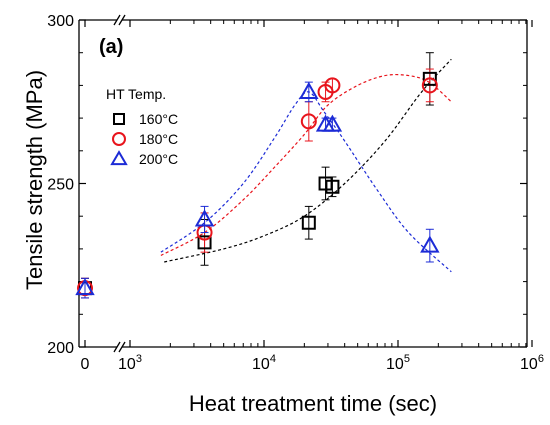 The image size is (550, 425). What do you see at coordinates (119, 158) in the screenshot?
I see `legend-marker-triangle` at bounding box center [119, 158].